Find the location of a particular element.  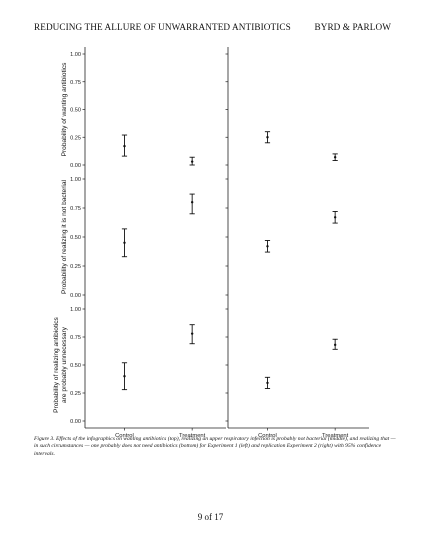

y-axis-label: Probability of wanting antibiotics is located at coordinates (64, 109).